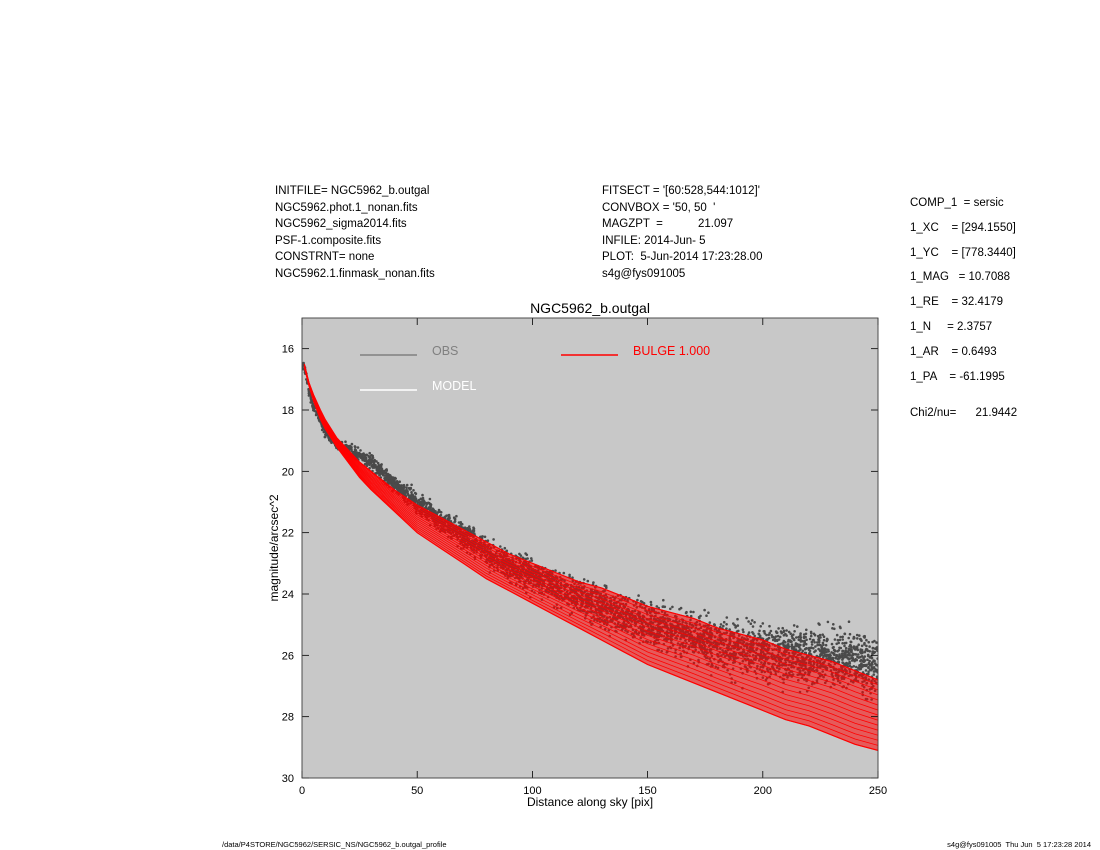 Image resolution: width=1100 pixels, height=850 pixels. I want to click on psf-file-line: PSF-1.composite.fits, so click(328, 240).